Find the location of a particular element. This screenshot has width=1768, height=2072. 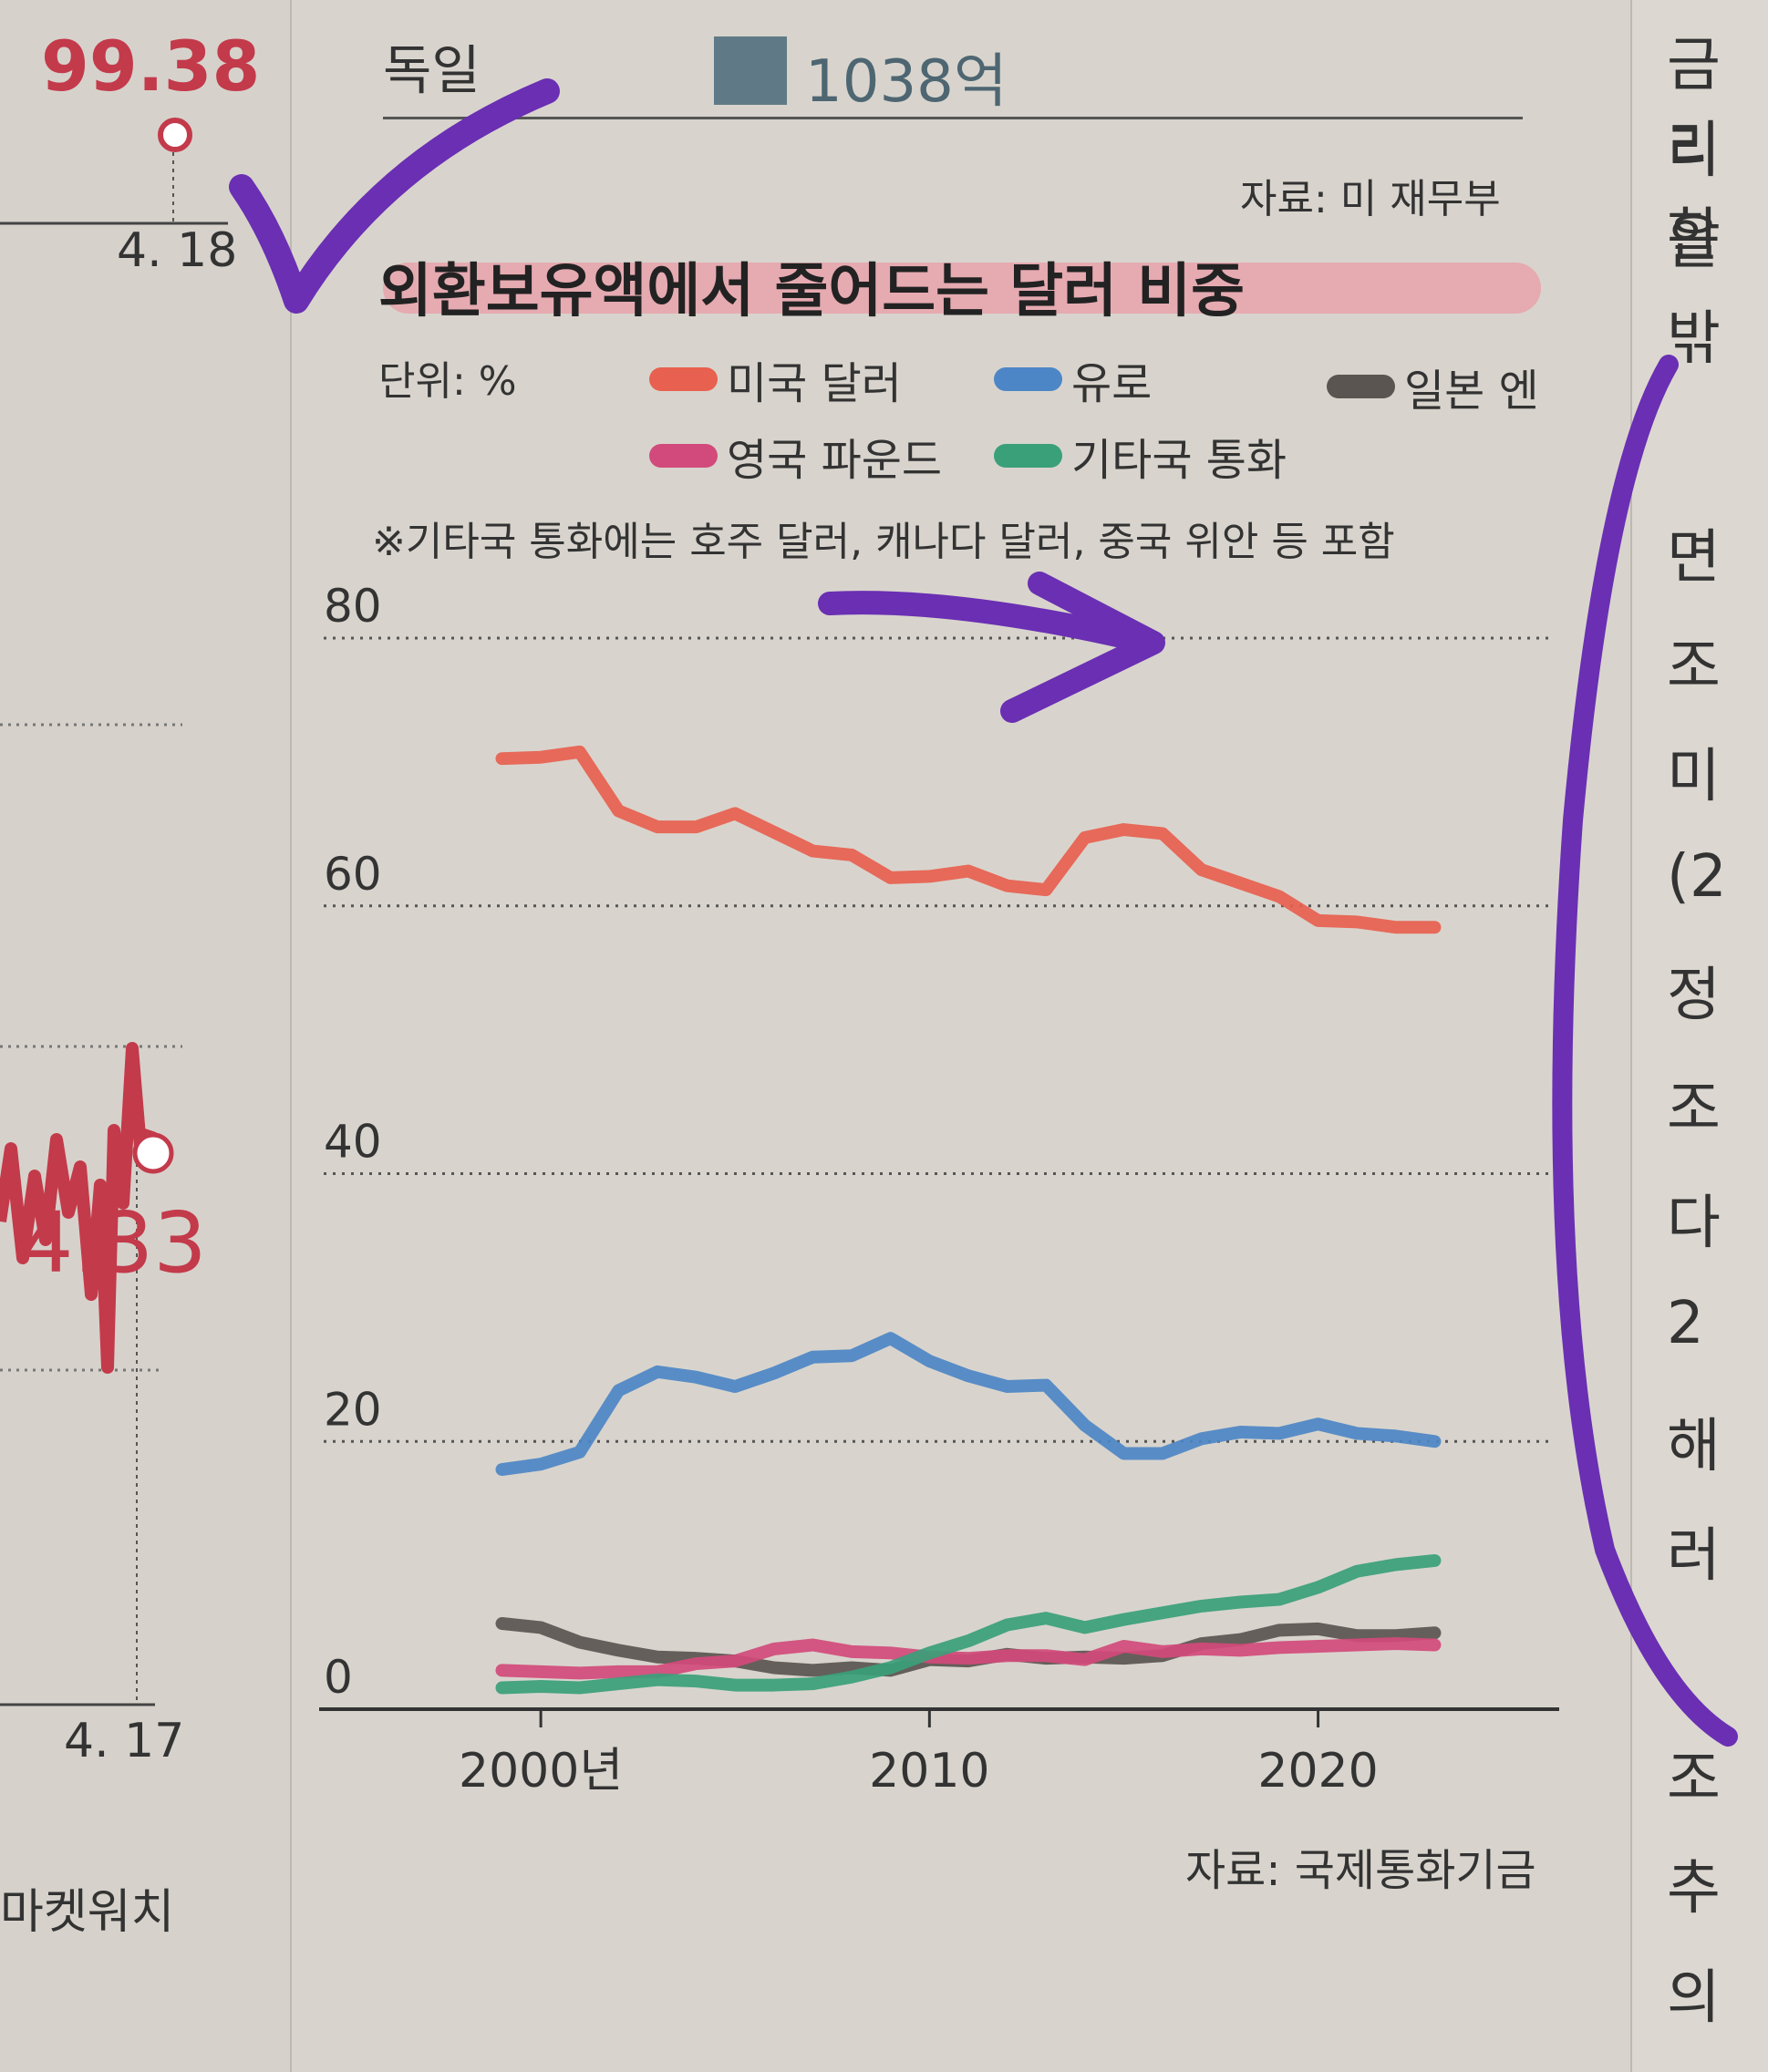

purple-arrowhead-icon is located at coordinates (1082, 647).